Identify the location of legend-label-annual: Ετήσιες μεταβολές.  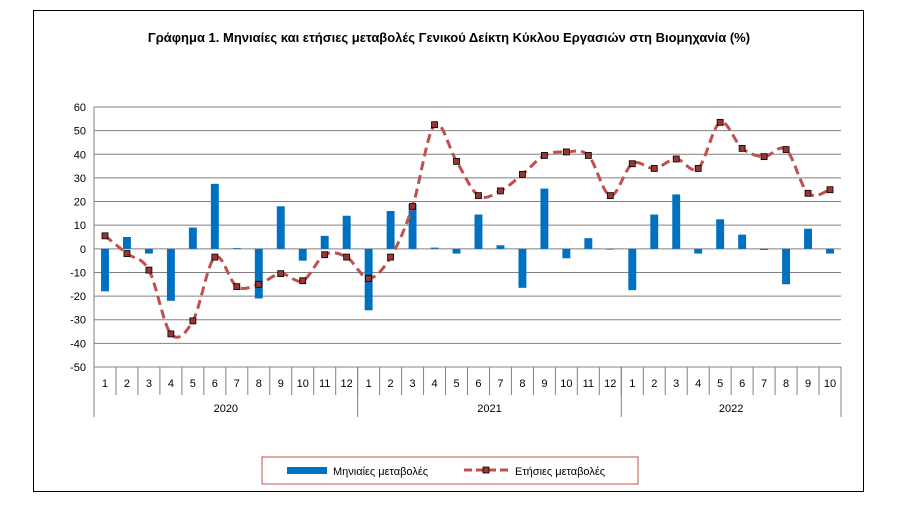
(560, 472).